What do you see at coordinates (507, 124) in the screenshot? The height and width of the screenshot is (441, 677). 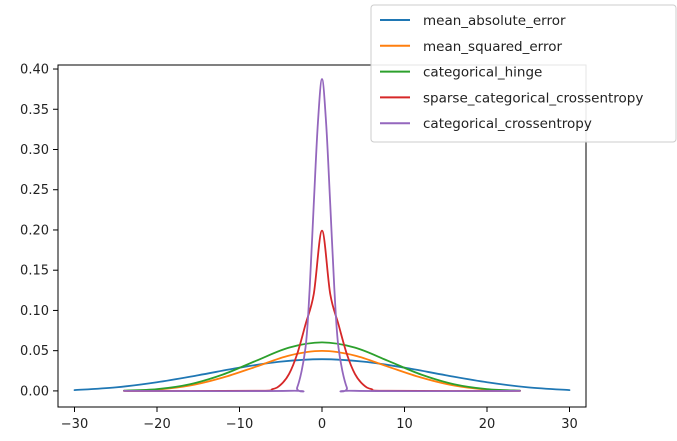 I see `legend-label: categorical_crossentropy` at bounding box center [507, 124].